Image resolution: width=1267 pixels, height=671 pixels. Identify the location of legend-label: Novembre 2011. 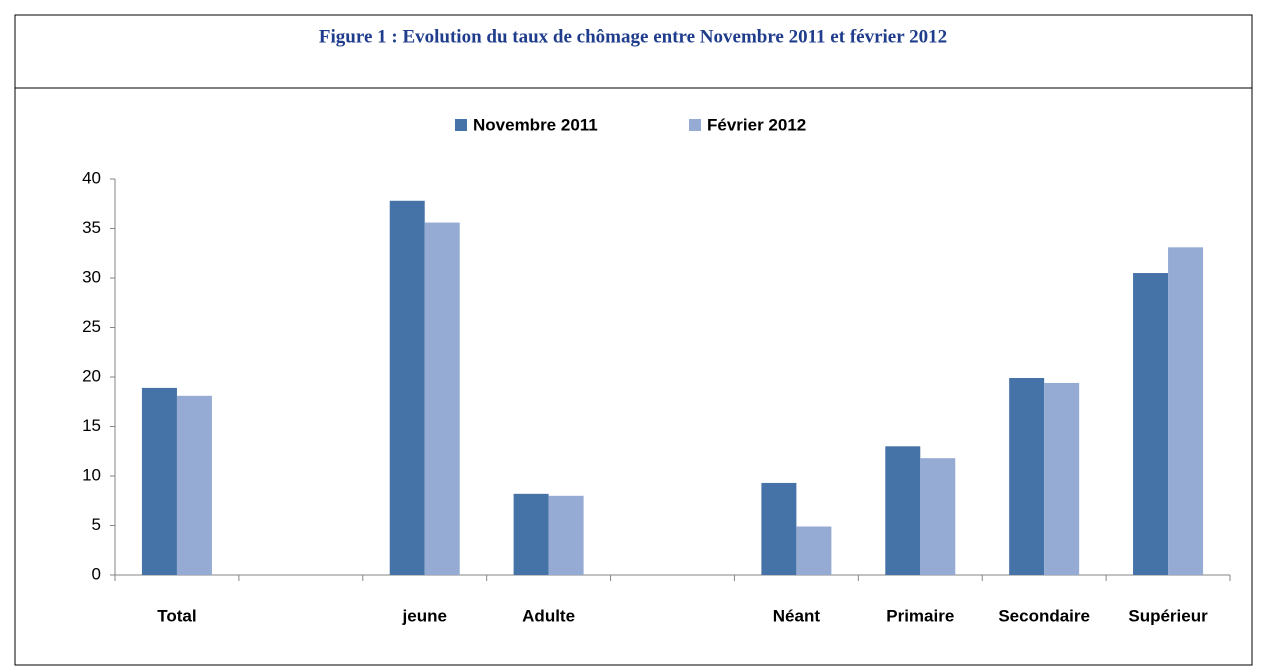
(535, 124).